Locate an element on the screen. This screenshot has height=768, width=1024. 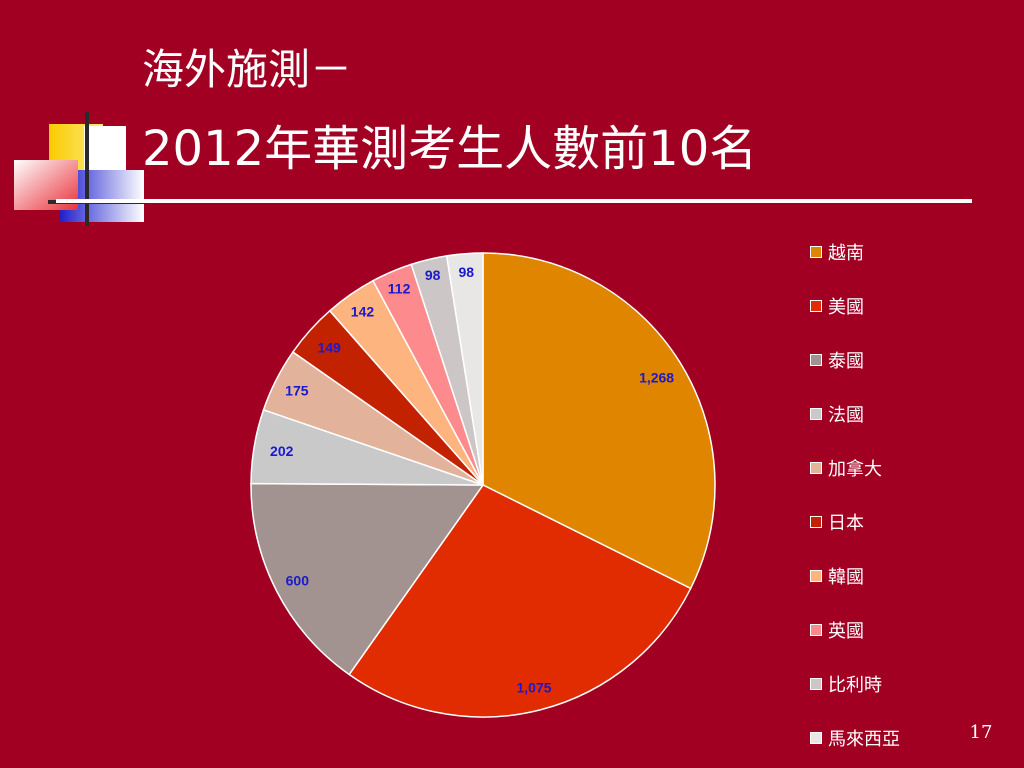
pie-data-label: 1,075 is located at coordinates (534, 687).